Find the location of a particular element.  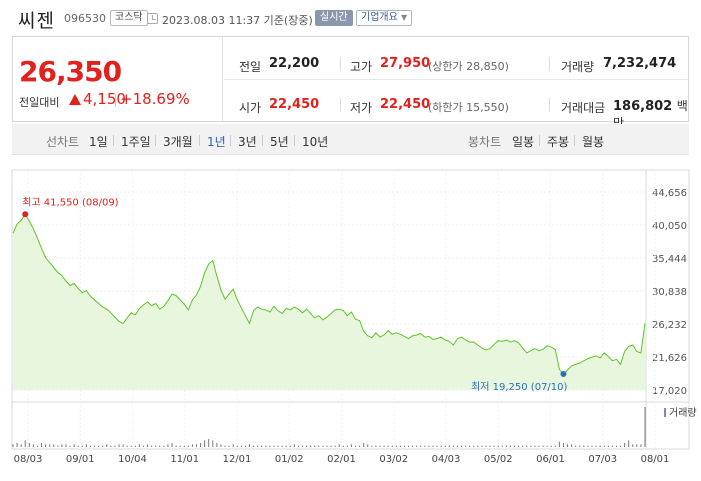

y-tick-label: 21,626 is located at coordinates (669, 358).